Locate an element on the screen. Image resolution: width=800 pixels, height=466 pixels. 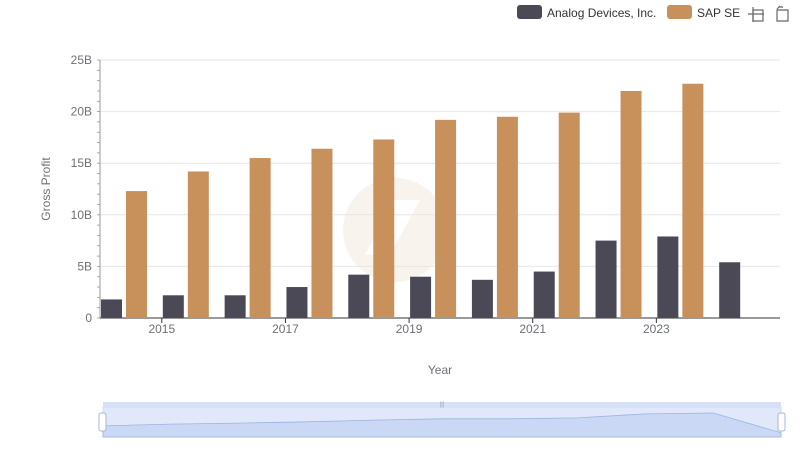
y-tick-label: 10B is located at coordinates (81, 215).